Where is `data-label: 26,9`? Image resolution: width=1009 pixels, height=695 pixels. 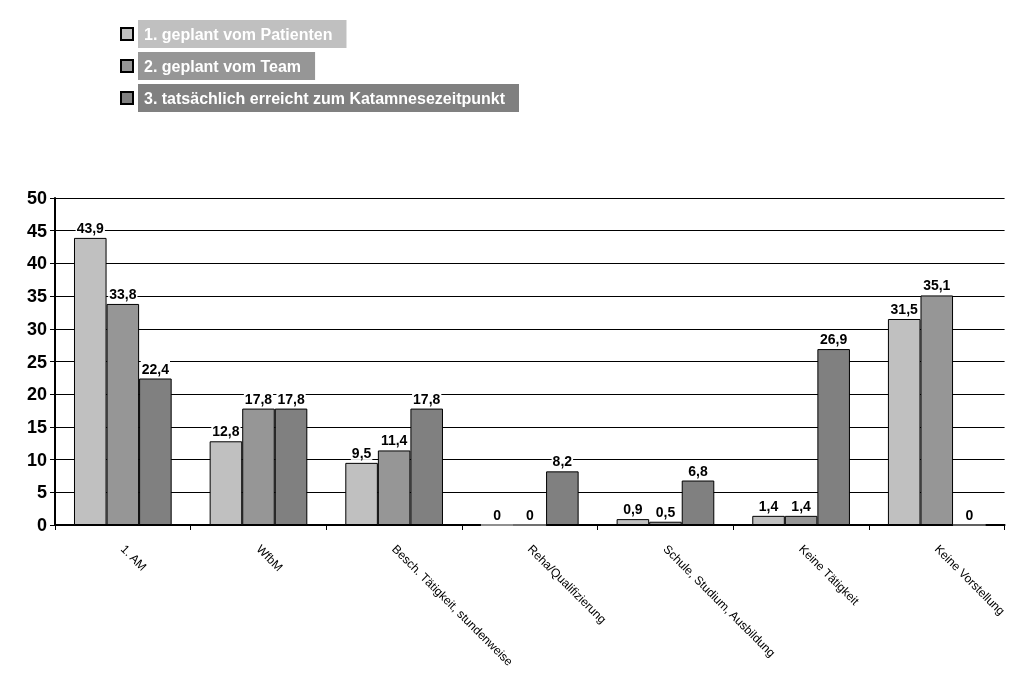
data-label: 26,9 is located at coordinates (834, 339).